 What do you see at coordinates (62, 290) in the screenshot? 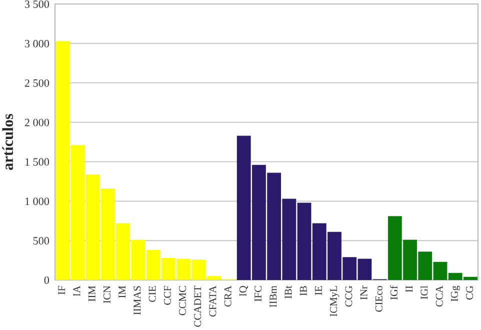
I see `x-tick-label: IF` at bounding box center [62, 290].